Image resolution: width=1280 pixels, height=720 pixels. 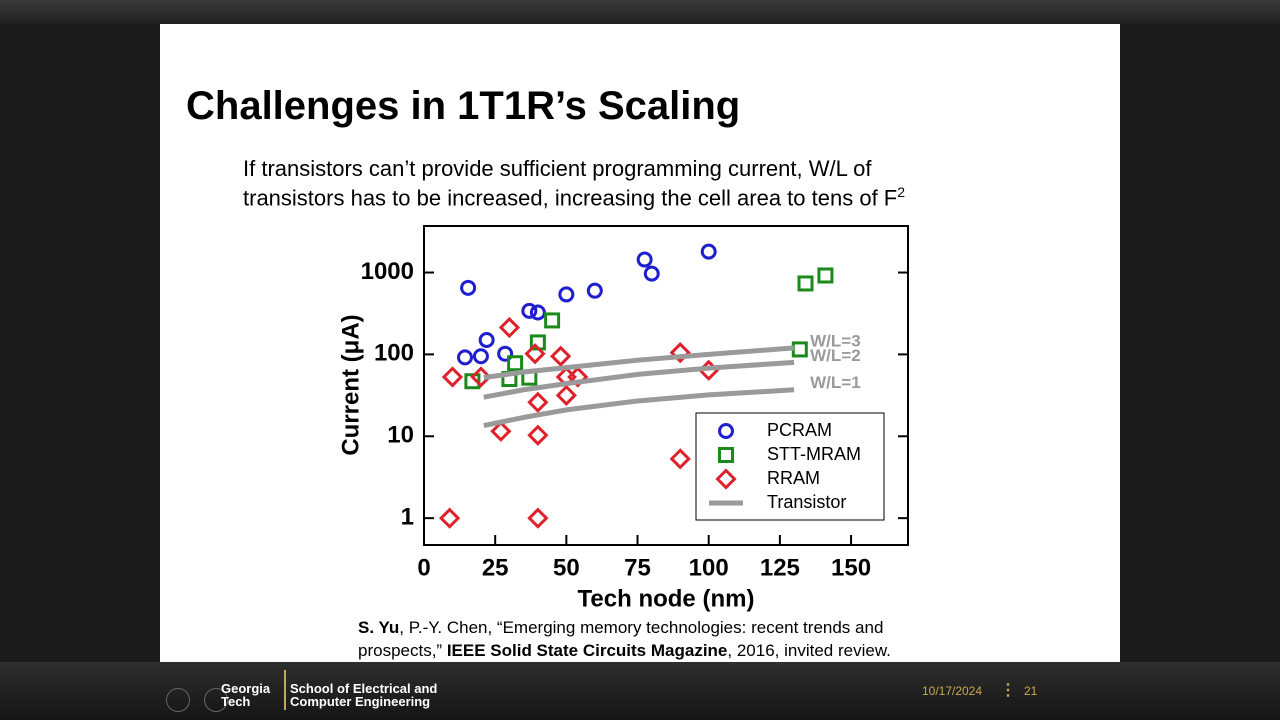 I want to click on citation-text: , 2016, invited review., so click(x=809, y=650).